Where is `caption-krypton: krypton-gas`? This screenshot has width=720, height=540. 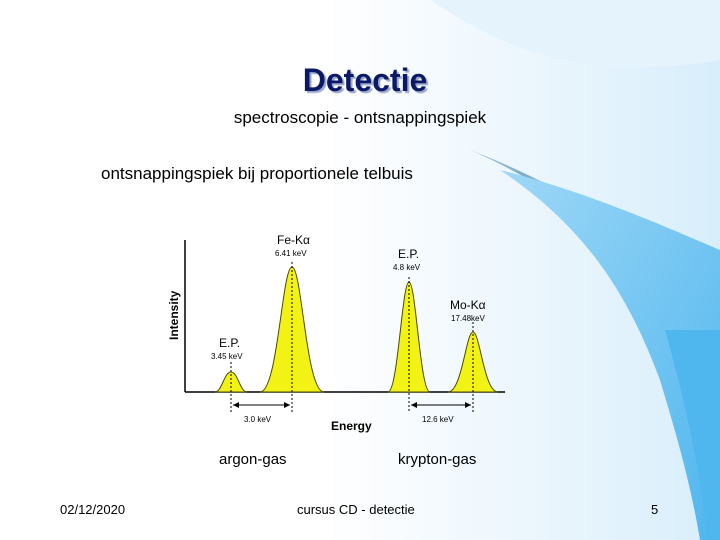 caption-krypton: krypton-gas is located at coordinates (437, 459).